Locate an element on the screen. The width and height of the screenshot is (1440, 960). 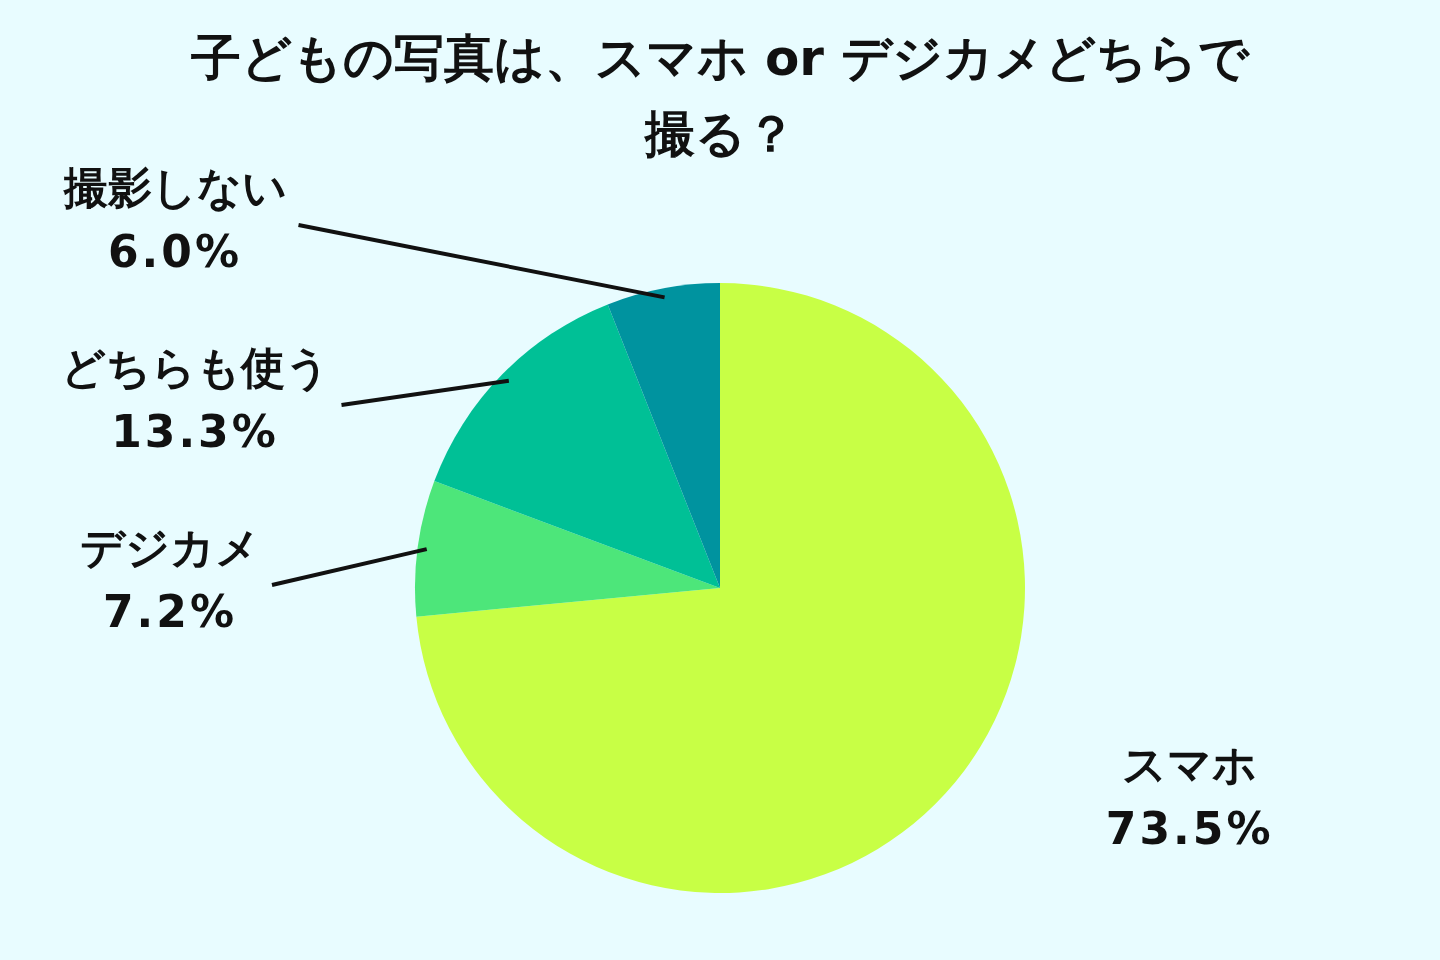
slice-label: どちらも使う is located at coordinates (195, 367).